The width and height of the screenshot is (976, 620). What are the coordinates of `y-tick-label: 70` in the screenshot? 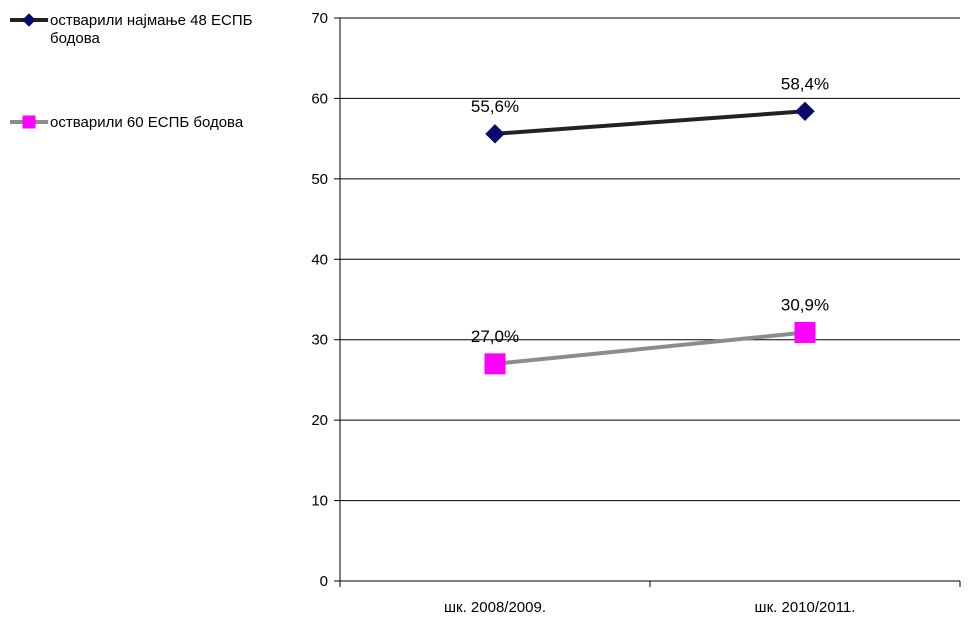 It's located at (319, 18).